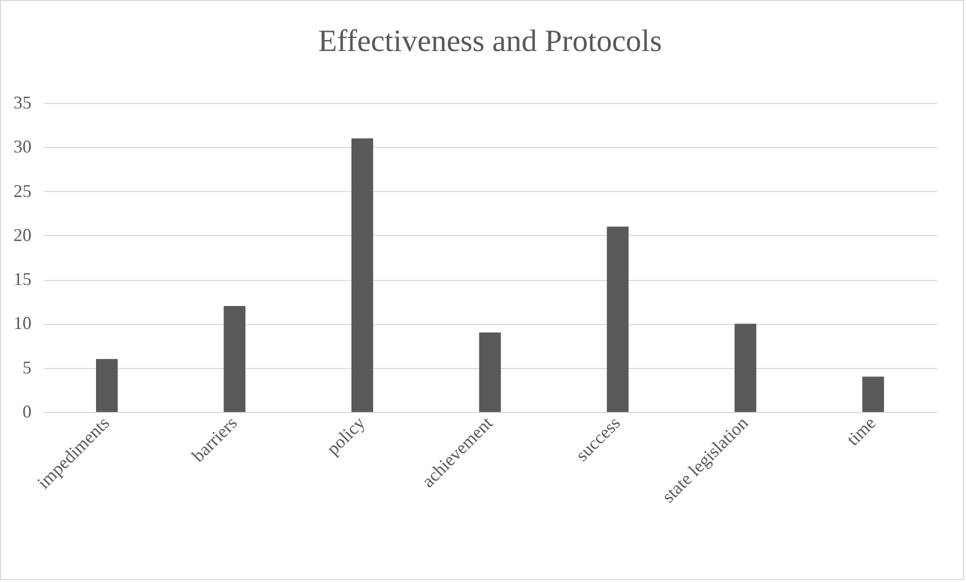  Describe the element at coordinates (27, 367) in the screenshot. I see `y-tick-label: 5` at that location.